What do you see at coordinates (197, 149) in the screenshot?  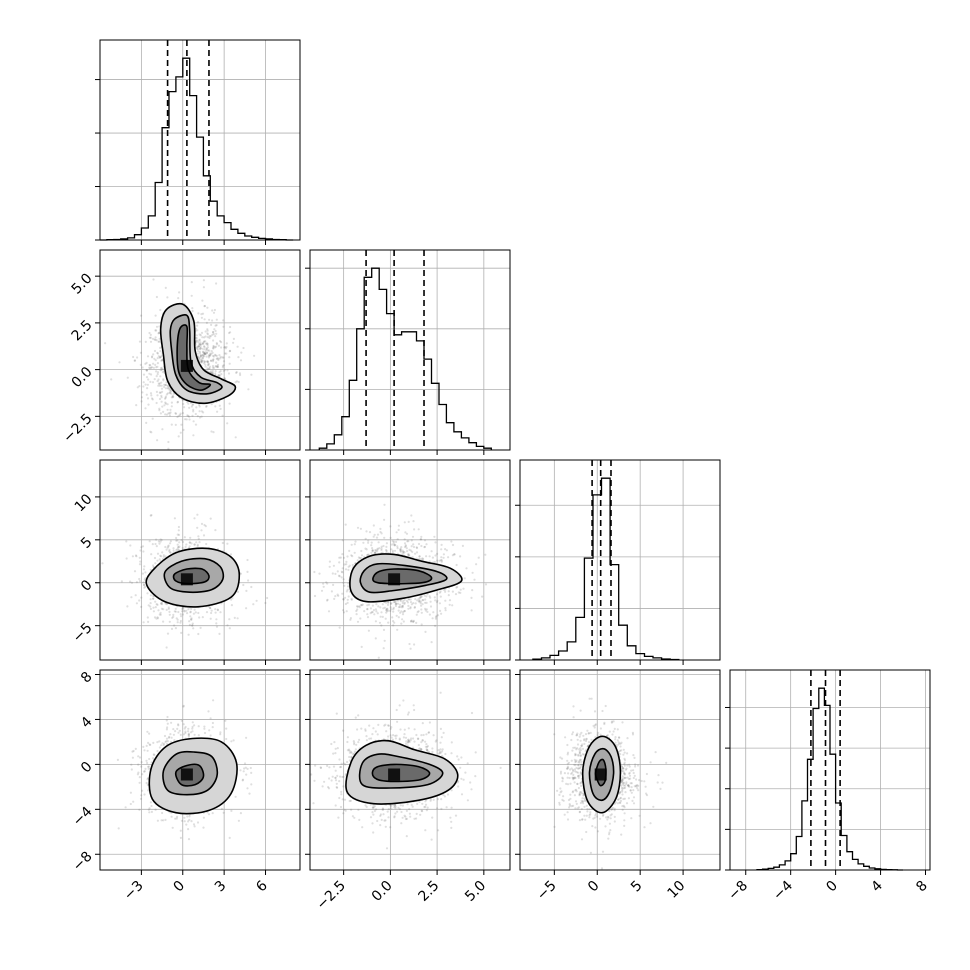 I see `histogram-line` at bounding box center [197, 149].